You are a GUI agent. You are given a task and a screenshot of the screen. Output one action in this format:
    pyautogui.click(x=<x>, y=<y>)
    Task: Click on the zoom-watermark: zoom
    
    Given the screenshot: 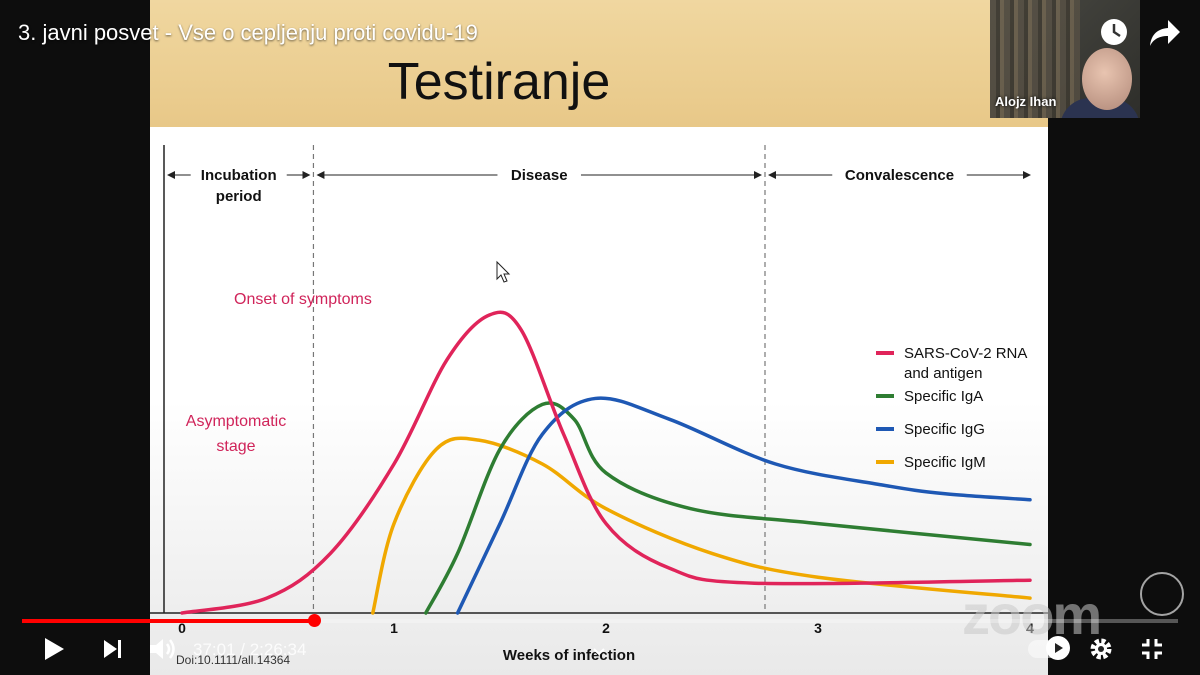 What is the action you would take?
    pyautogui.click(x=1032, y=614)
    